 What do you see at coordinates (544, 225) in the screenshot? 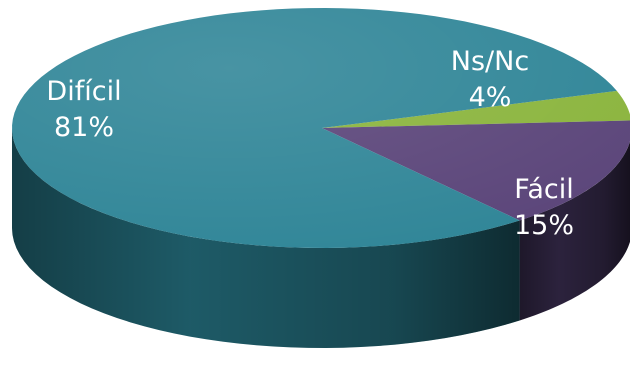
I see `slice-value-label: 15%` at bounding box center [544, 225].